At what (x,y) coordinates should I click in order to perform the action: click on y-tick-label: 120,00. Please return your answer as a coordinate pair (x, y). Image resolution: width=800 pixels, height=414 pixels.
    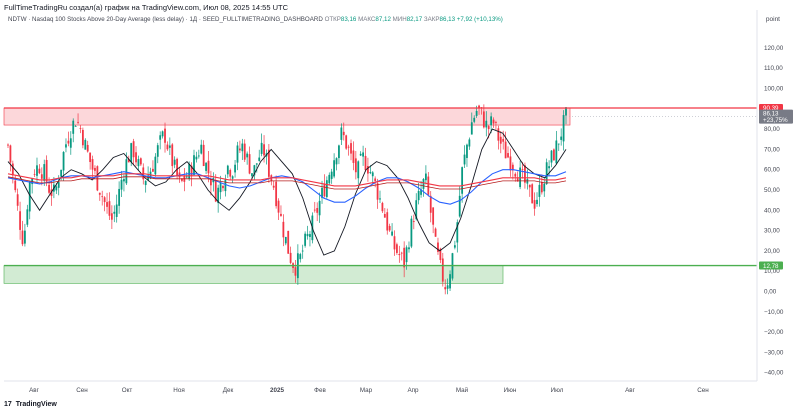
    Looking at the image, I should click on (774, 48).